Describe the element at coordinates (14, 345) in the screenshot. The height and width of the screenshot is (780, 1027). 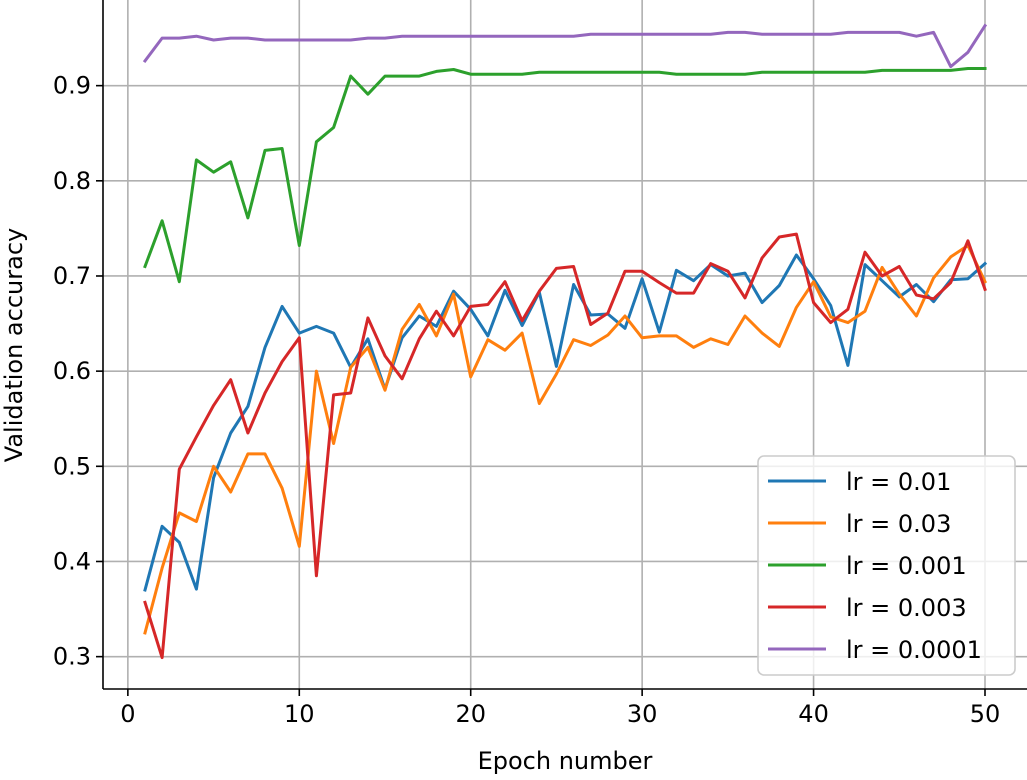
I see `y-axis-label: Validation accuracy` at that location.